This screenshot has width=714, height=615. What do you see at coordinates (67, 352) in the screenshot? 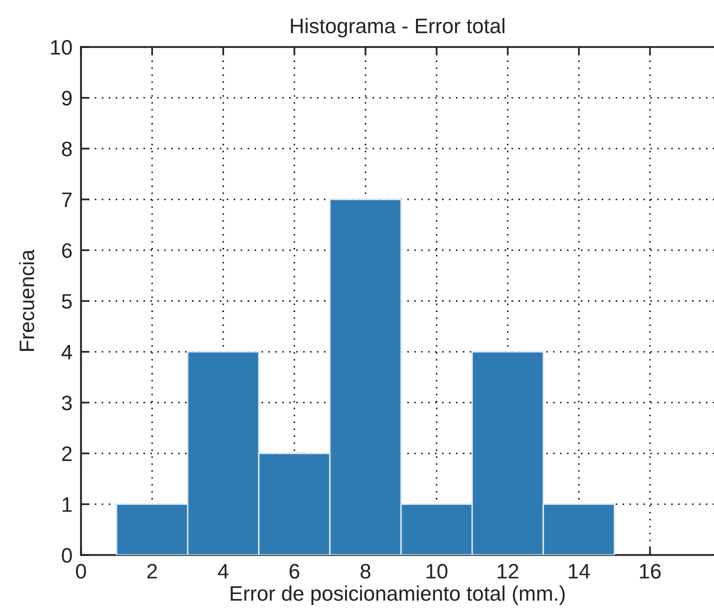
I see `y-tick-label: 4` at bounding box center [67, 352].